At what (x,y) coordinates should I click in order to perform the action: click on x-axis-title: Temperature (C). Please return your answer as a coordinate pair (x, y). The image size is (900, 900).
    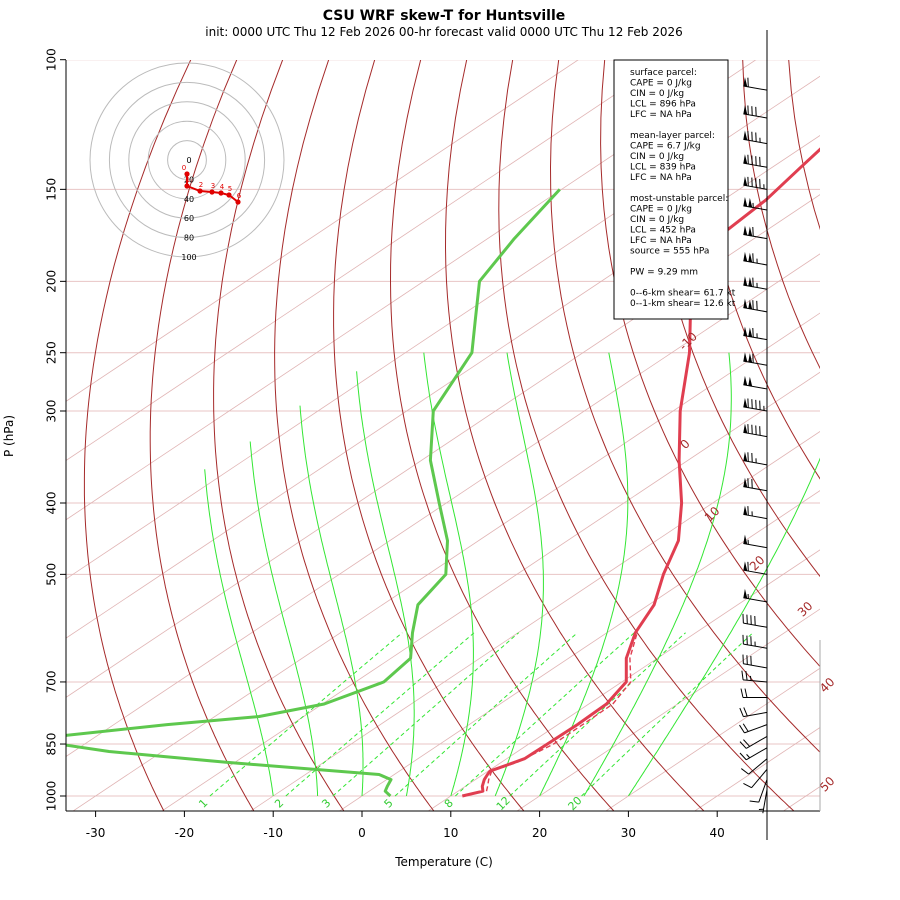
    Looking at the image, I should click on (443, 862).